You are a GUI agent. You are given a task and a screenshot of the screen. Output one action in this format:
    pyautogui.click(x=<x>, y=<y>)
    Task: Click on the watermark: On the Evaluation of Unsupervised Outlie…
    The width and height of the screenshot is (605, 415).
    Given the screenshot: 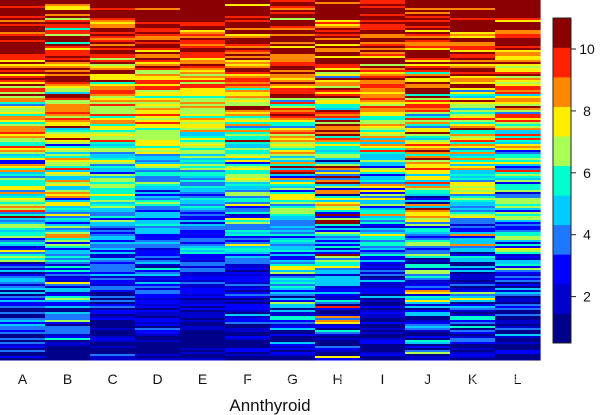 What is the action you would take?
    pyautogui.click(x=425, y=375)
    